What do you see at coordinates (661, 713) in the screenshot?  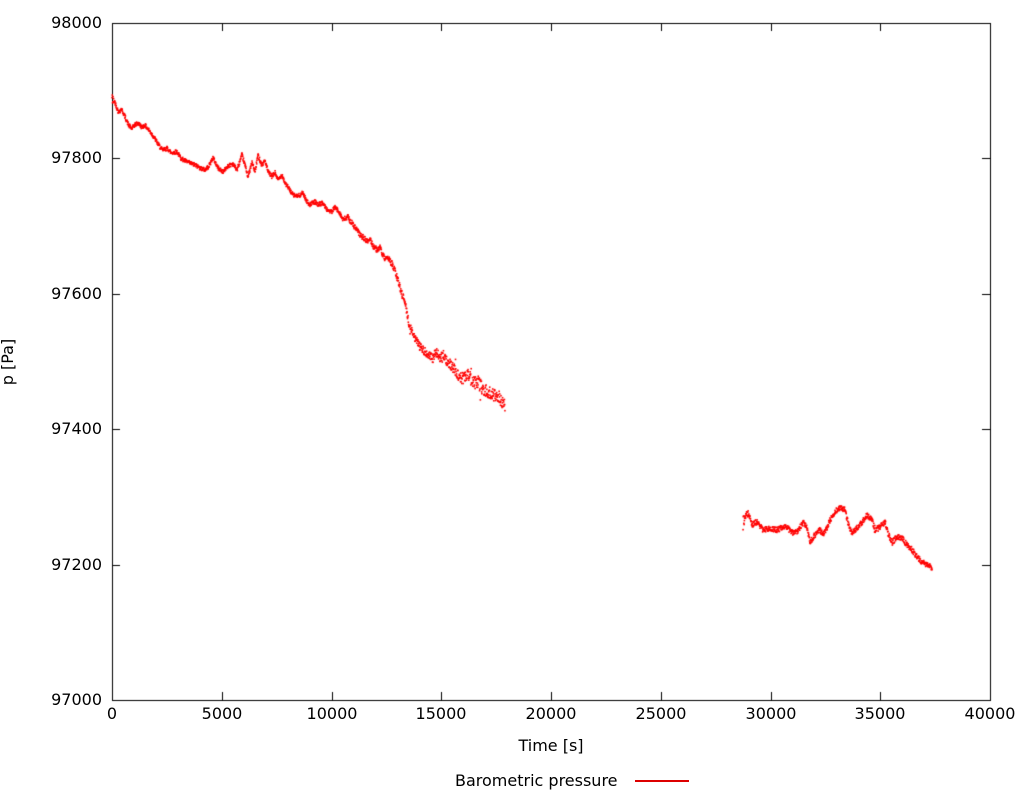 I see `x-tick-label: 25000` at bounding box center [661, 713].